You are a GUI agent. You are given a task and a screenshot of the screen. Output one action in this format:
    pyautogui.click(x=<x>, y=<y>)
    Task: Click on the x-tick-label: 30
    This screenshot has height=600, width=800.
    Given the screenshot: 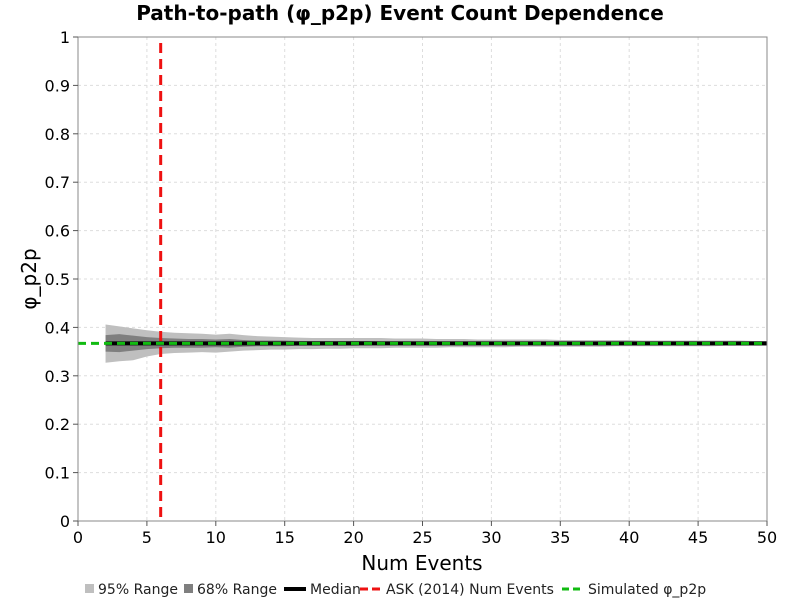 What is the action you would take?
    pyautogui.click(x=491, y=537)
    